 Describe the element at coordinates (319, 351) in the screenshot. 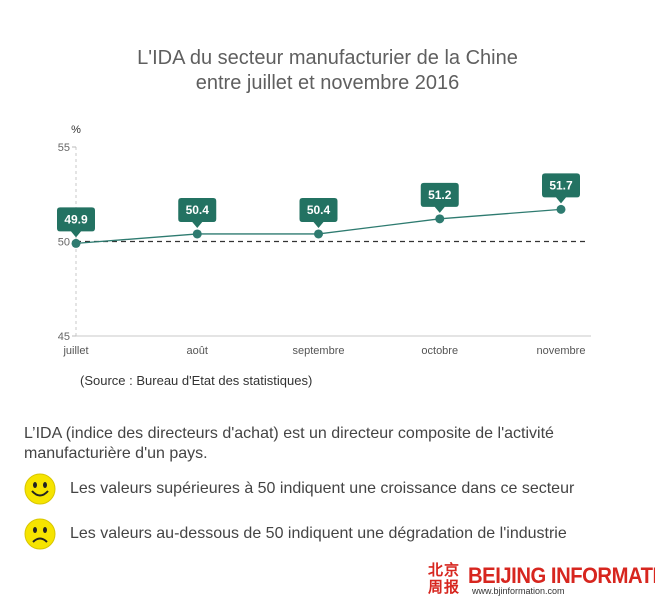

I see `x-tick-label: septembre` at that location.